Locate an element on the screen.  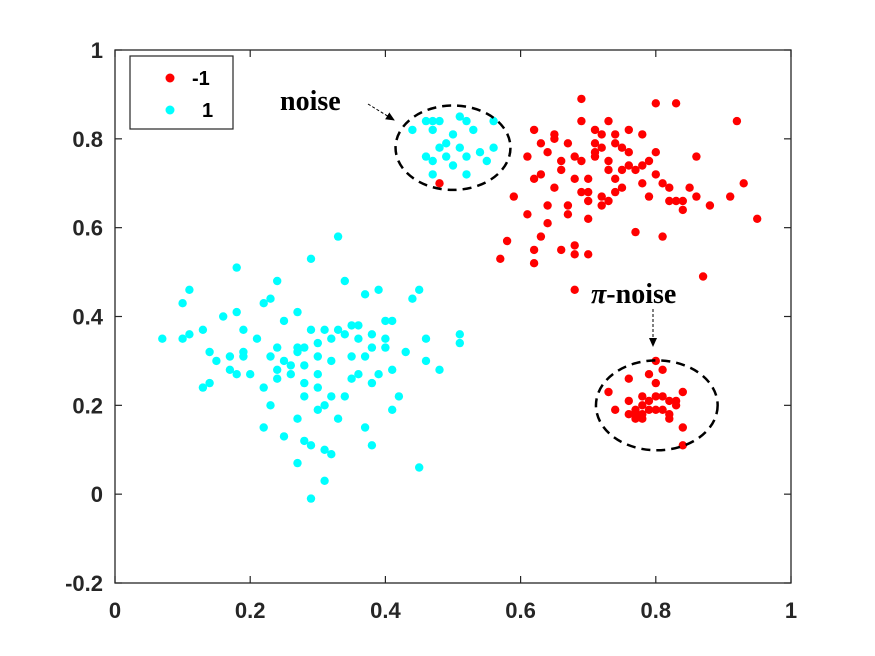
noise-label: noise is located at coordinates (310, 101).